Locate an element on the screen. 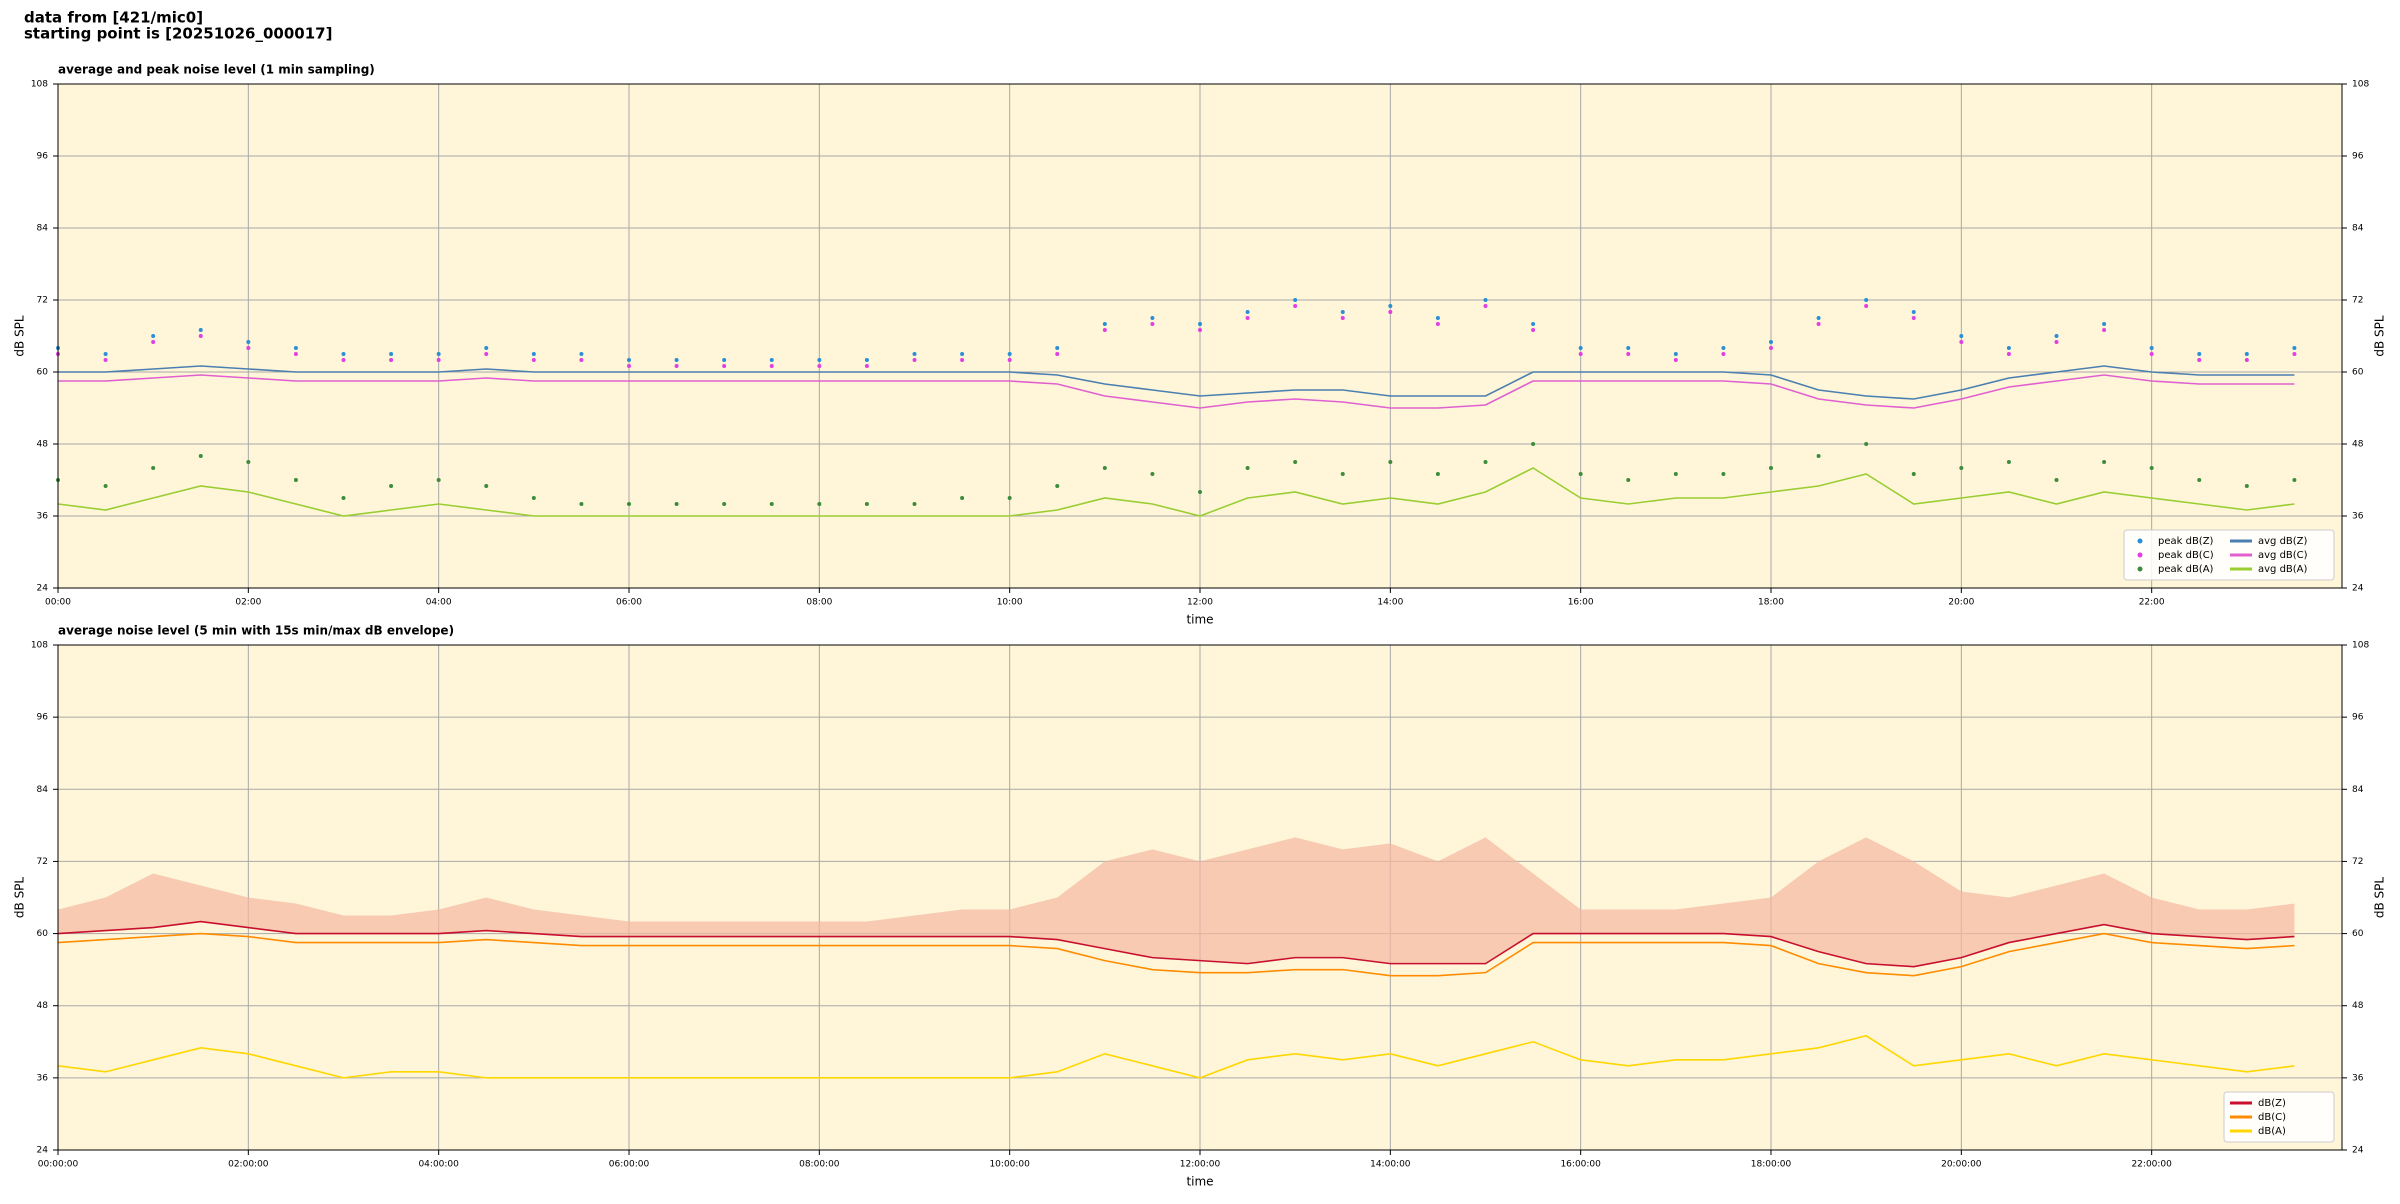 The width and height of the screenshot is (2400, 1204). y-tick-label: 108 is located at coordinates (39, 85).